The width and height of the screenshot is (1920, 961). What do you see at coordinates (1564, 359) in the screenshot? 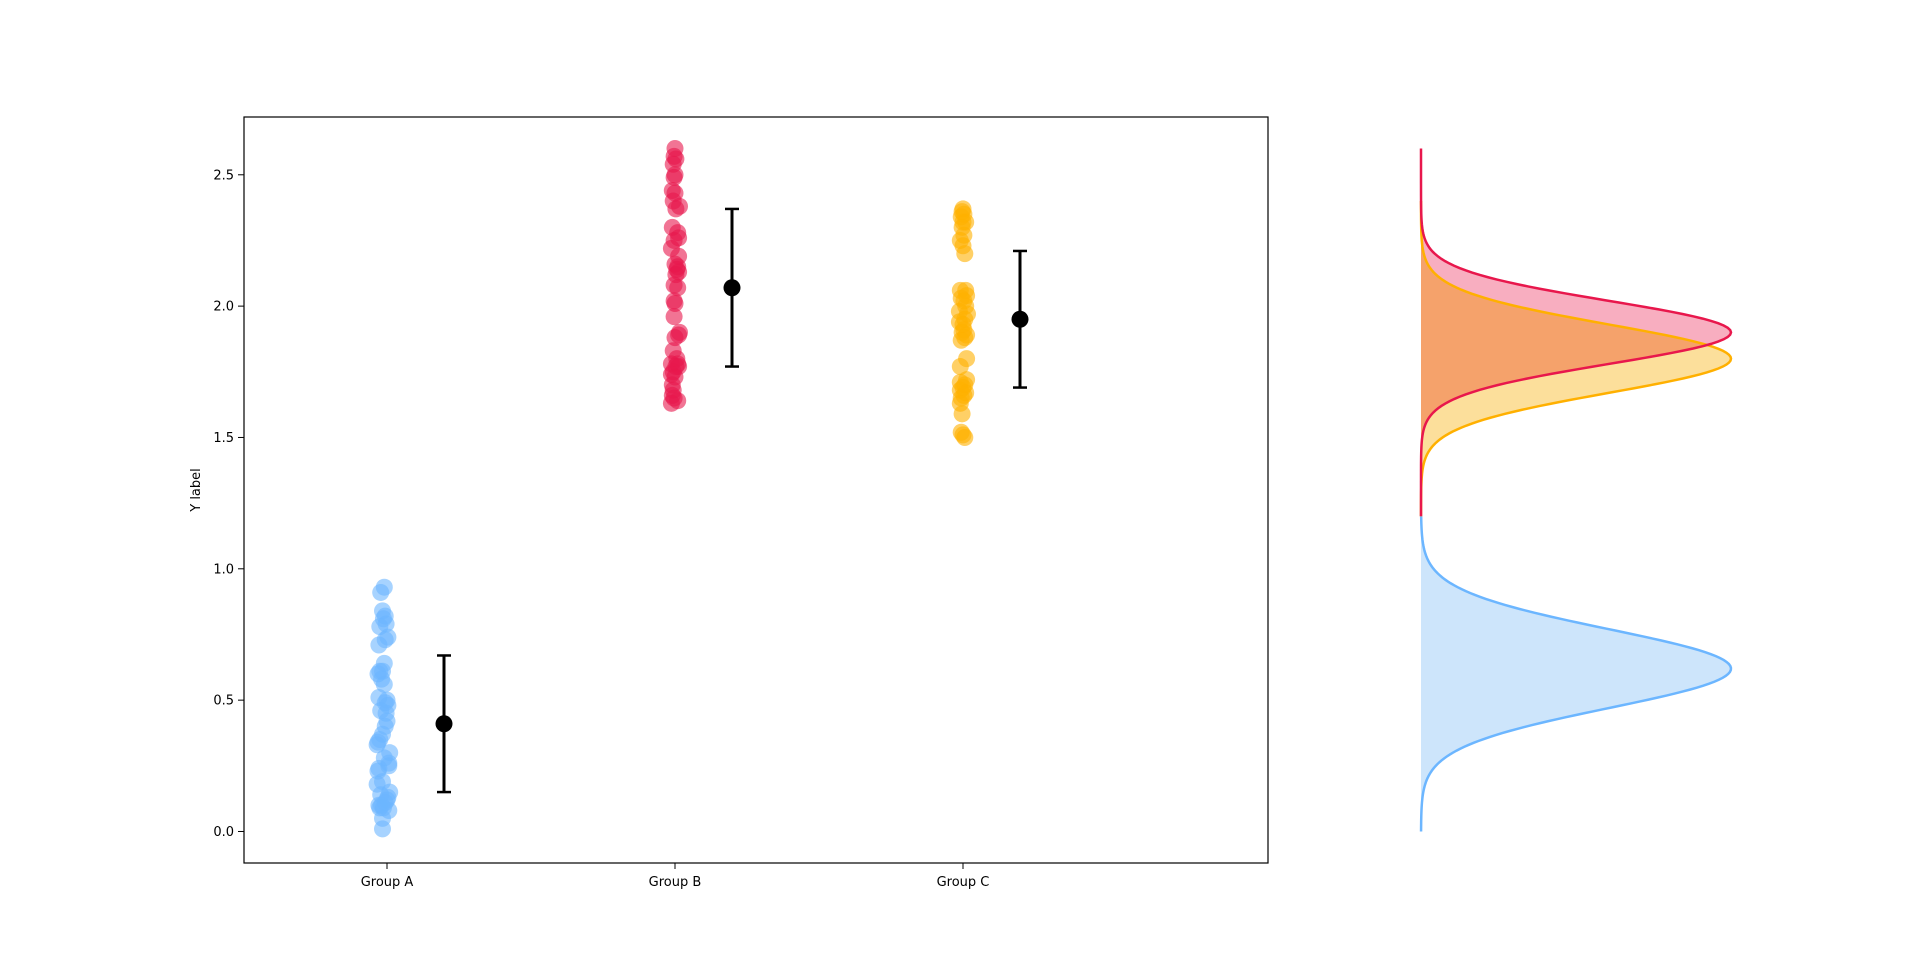
I see `density-overlap-fill` at bounding box center [1564, 359].